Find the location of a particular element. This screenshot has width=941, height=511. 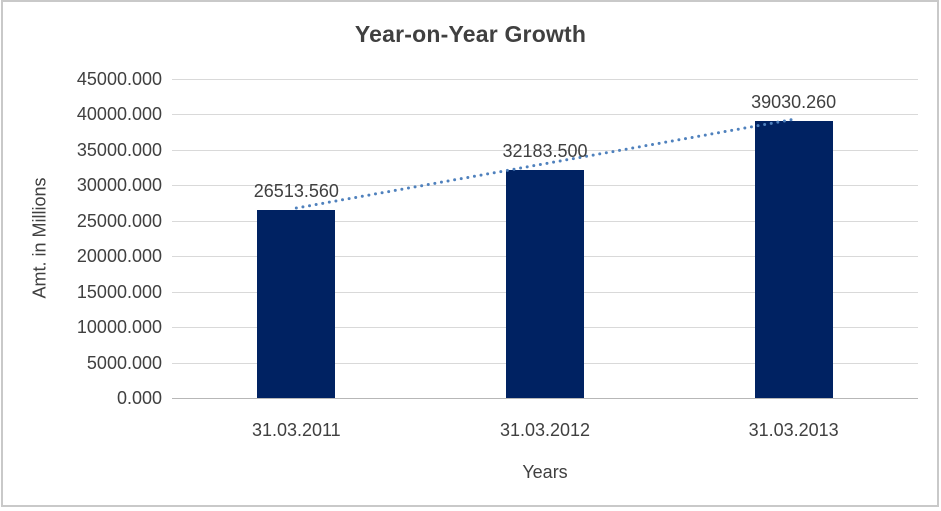

x-axis-title: Years is located at coordinates (545, 472).